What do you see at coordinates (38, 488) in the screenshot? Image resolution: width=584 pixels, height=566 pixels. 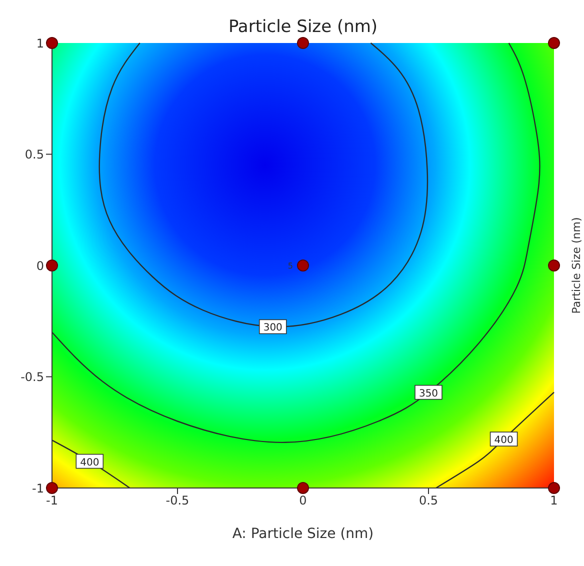 I see `y-tick-label: -1` at bounding box center [38, 488].